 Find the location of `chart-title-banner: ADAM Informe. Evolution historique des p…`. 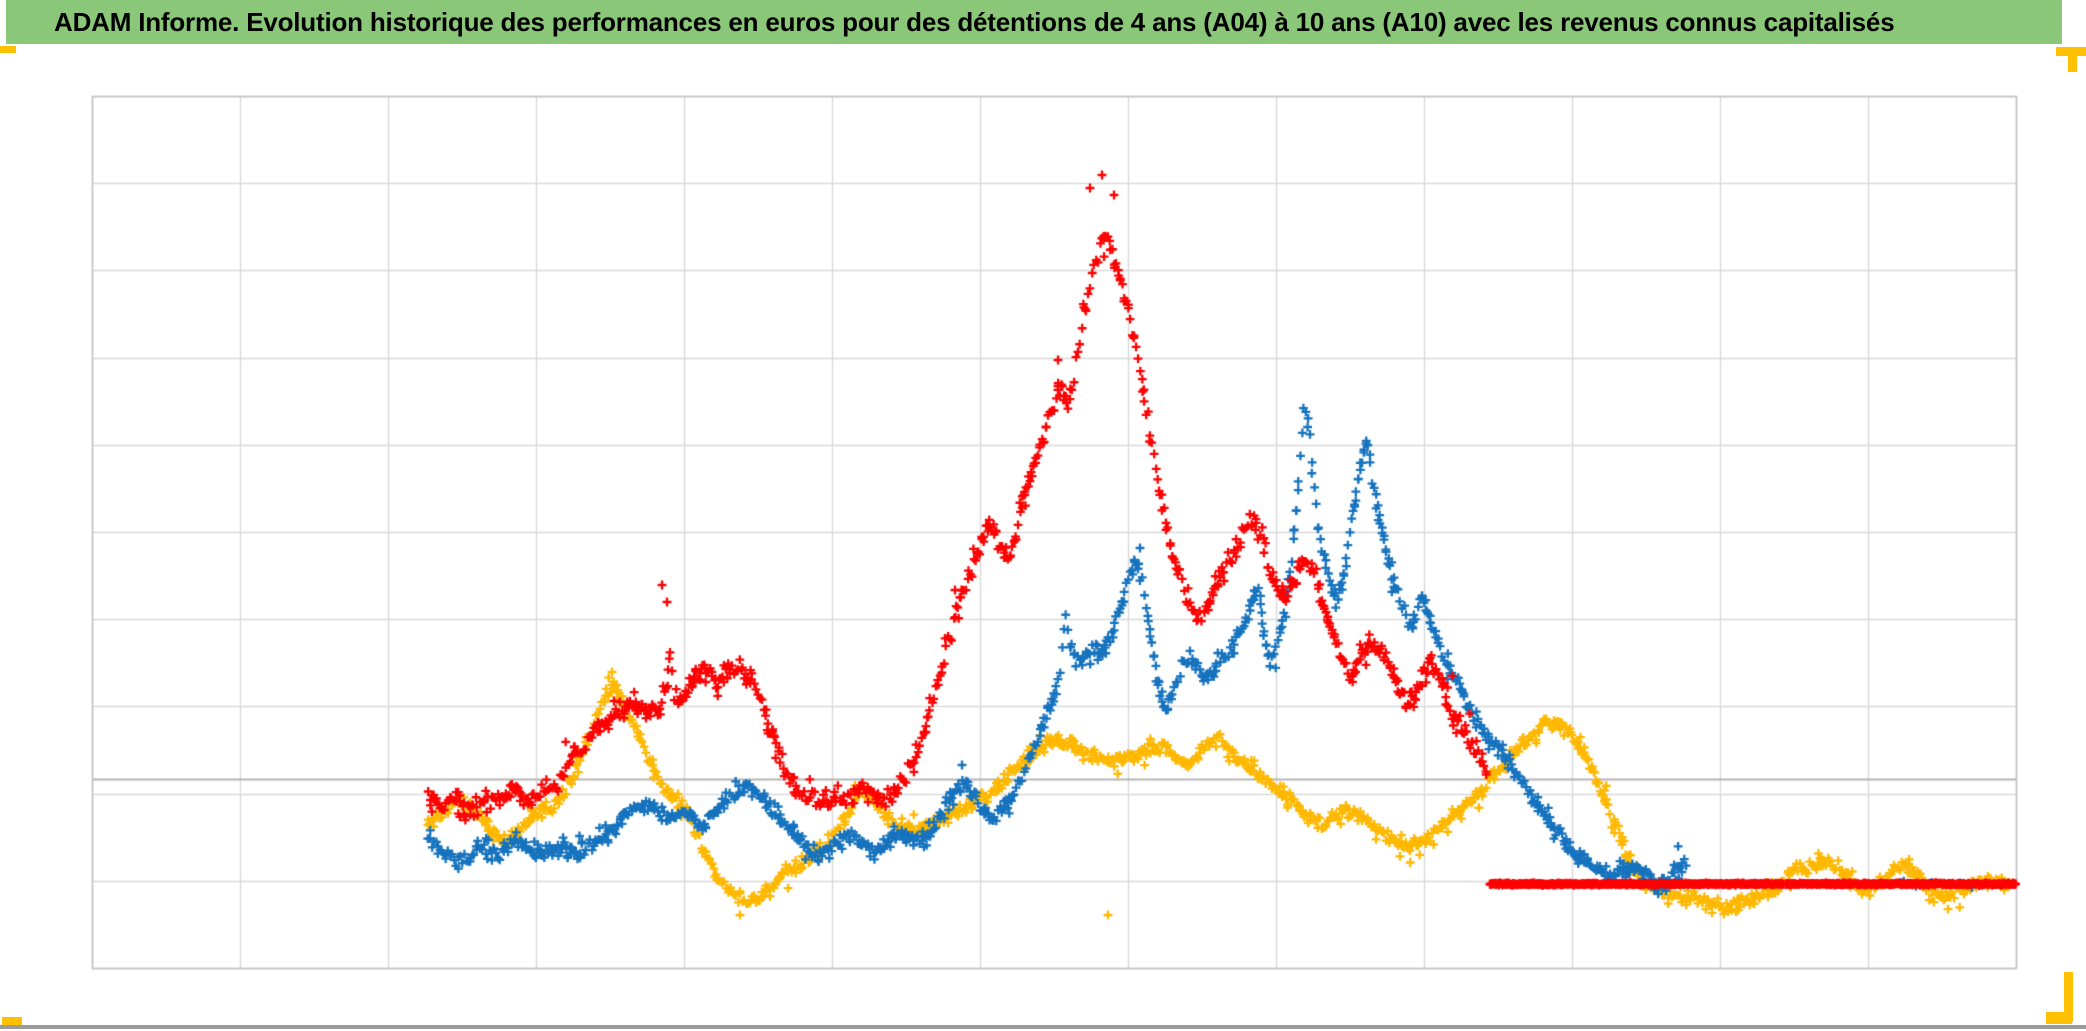

chart-title-banner: ADAM Informe. Evolution historique des p… is located at coordinates (1034, 22).